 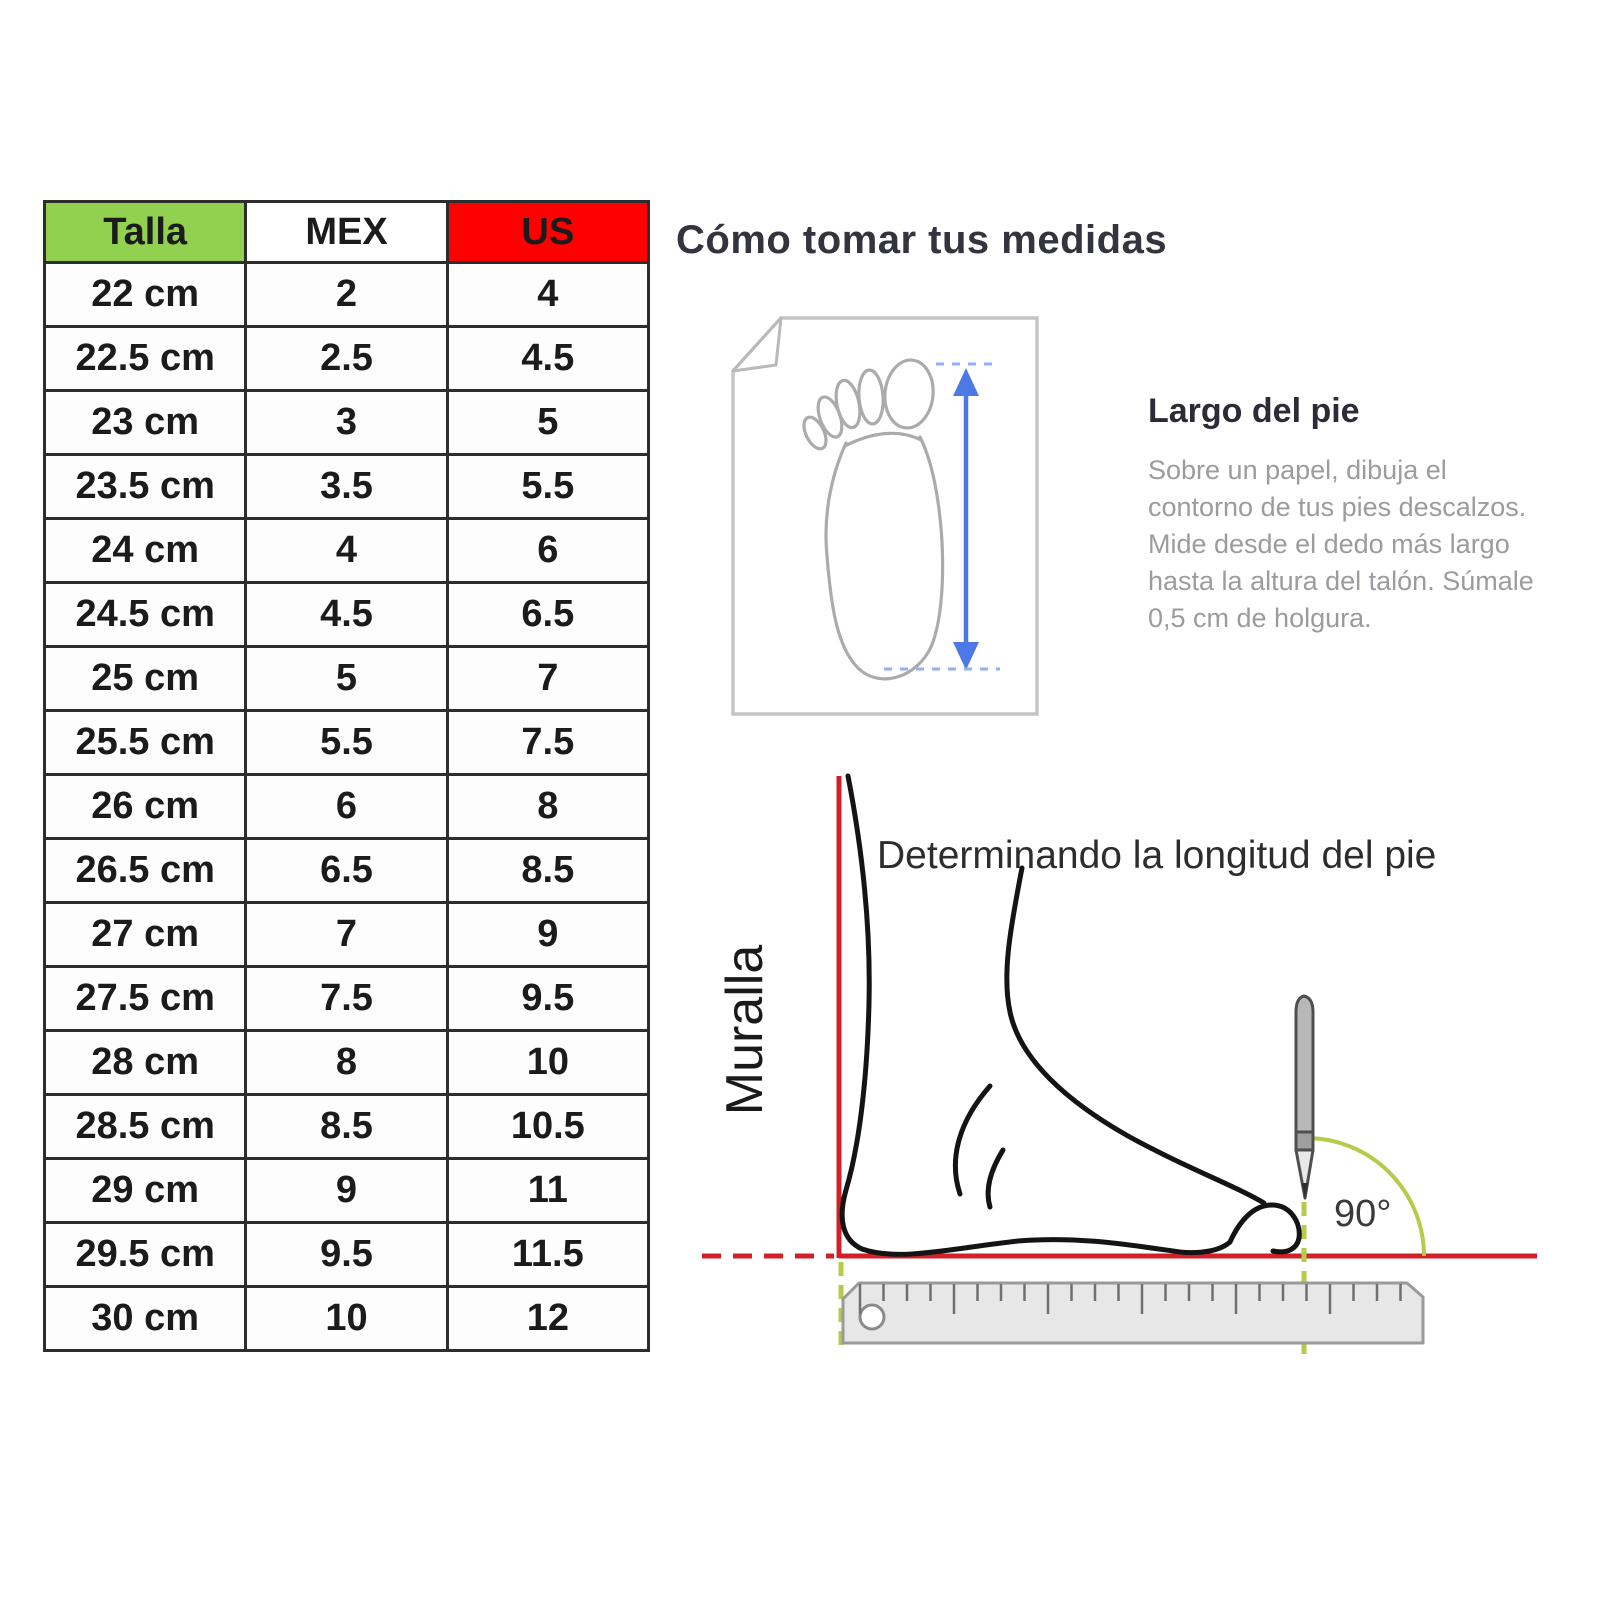 I want to click on foot-length-heading: Largo del pie, so click(x=1254, y=411).